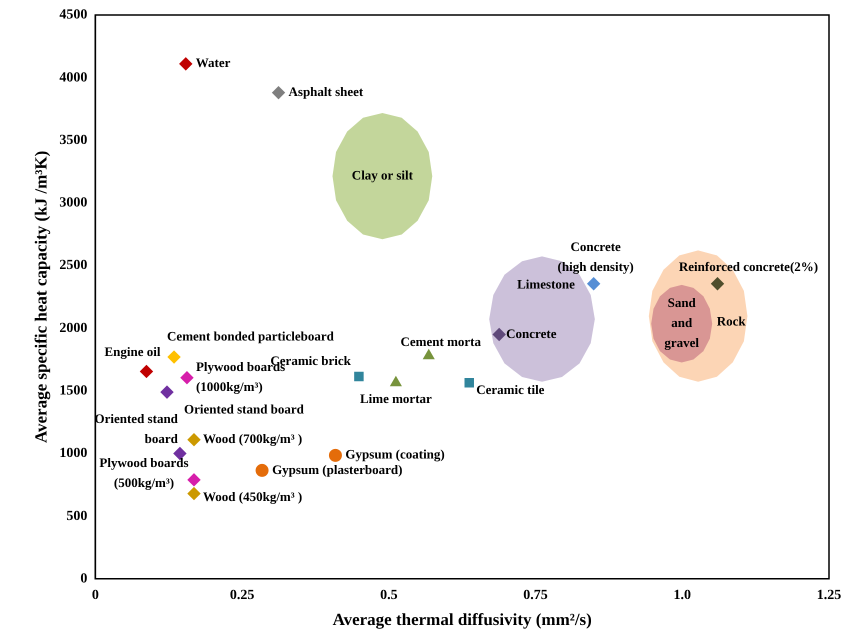  Describe the element at coordinates (731, 320) in the screenshot. I see `series-label: Rock` at that location.